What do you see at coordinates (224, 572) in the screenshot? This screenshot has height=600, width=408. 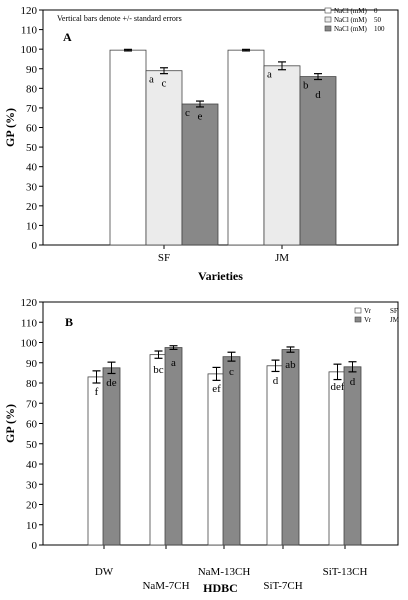 I see `x-tick-label: NaM-13CH` at bounding box center [224, 572].